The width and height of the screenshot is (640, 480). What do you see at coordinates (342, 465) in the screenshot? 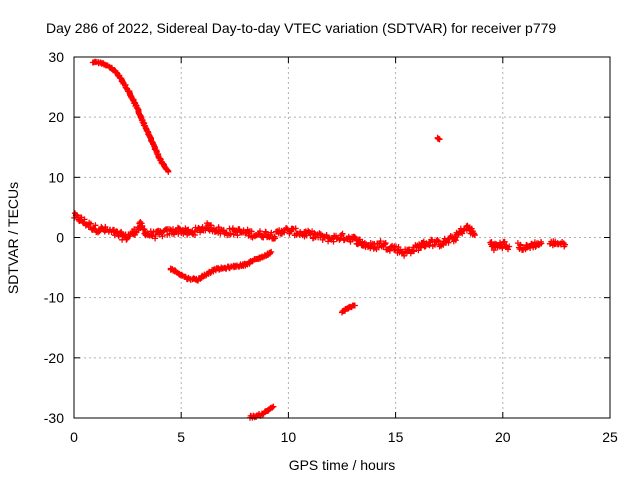
I see `x-axis-label: GPS time / hours` at bounding box center [342, 465].